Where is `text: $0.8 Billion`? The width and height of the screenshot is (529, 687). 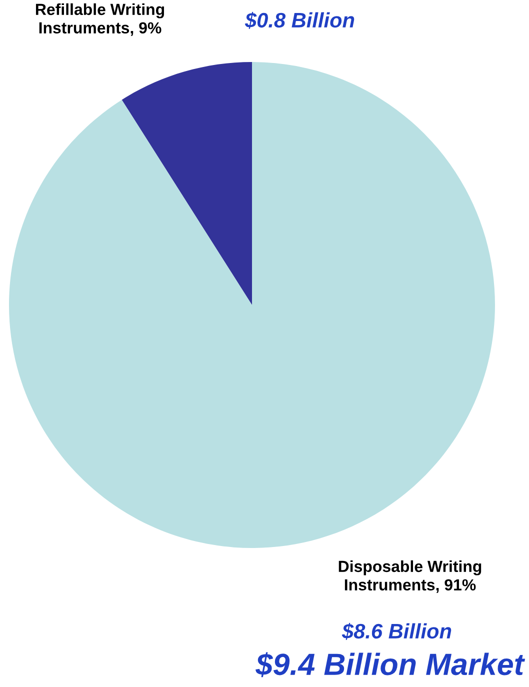
text: $0.8 Billion is located at coordinates (299, 20).